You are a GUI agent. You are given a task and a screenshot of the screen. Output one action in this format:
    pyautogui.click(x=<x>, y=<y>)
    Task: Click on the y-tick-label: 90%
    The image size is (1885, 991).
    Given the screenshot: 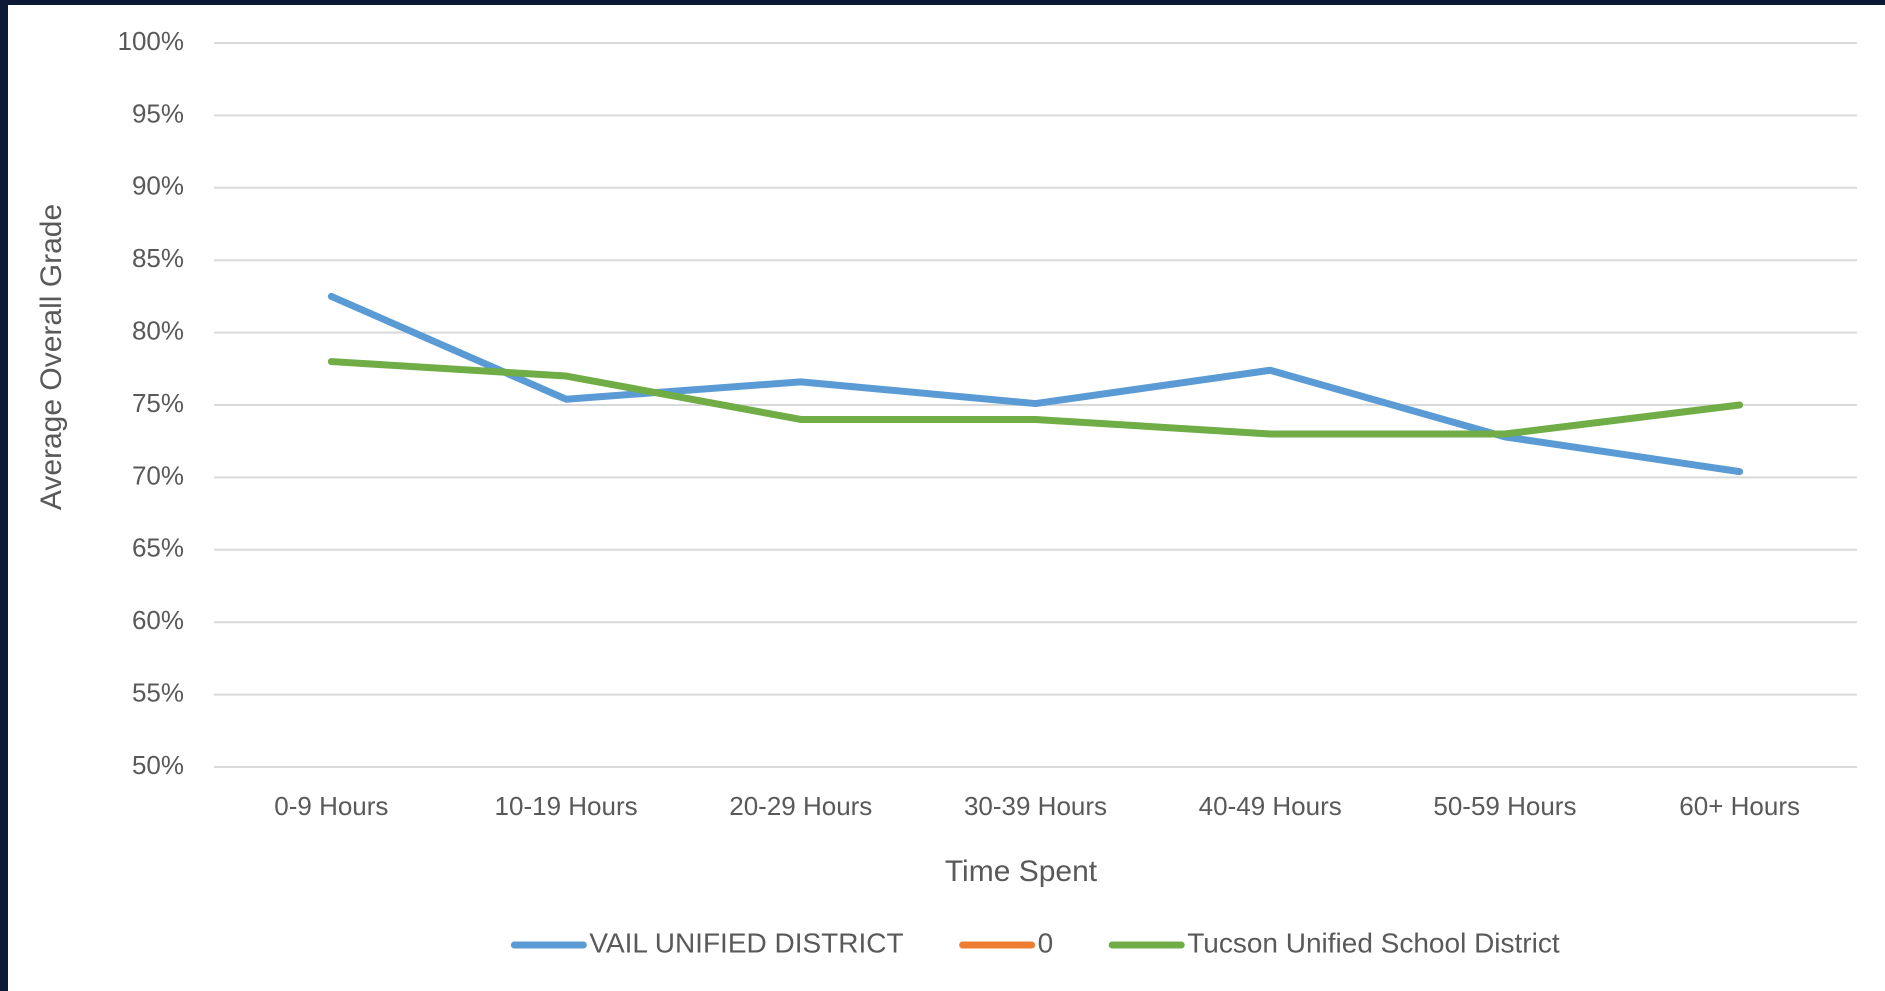 What is the action you would take?
    pyautogui.click(x=158, y=186)
    